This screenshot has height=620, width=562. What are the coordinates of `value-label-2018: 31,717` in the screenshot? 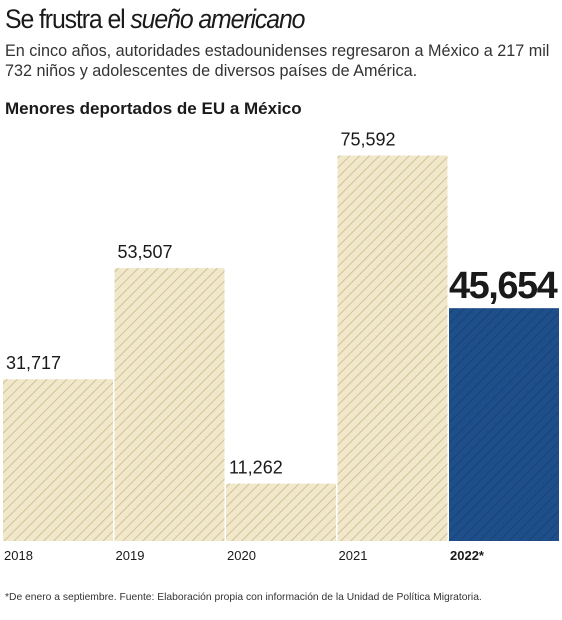 It's located at (33, 363).